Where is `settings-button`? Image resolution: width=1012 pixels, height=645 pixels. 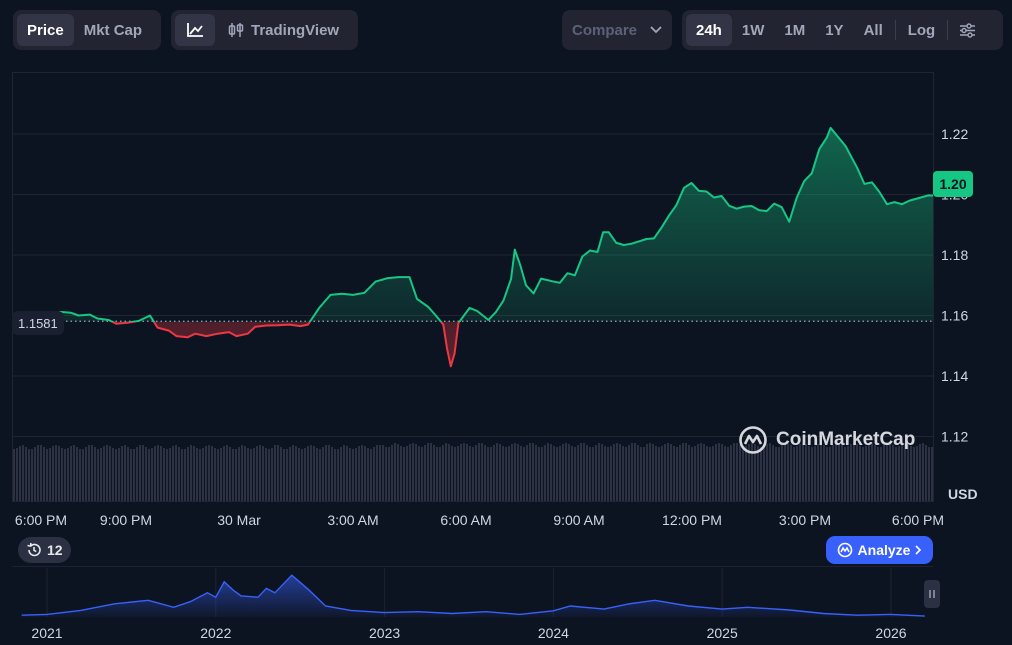
settings-button is located at coordinates (967, 30).